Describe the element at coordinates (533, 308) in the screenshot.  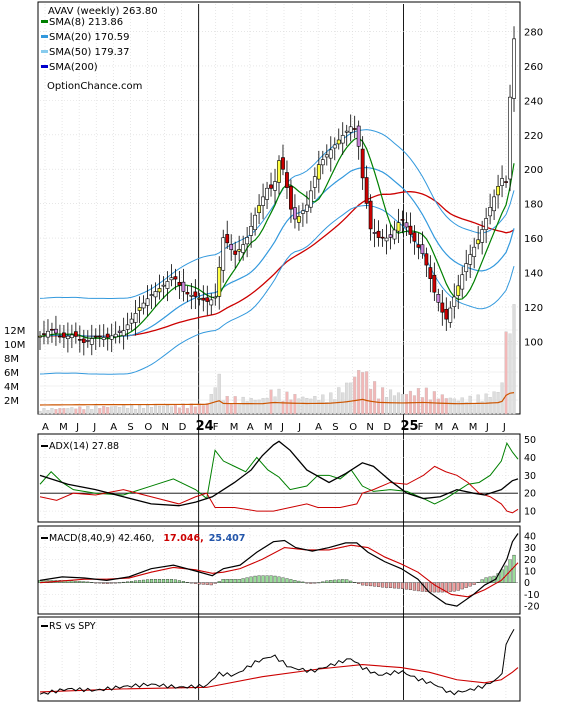
I see `price-tick-label: 120` at that location.